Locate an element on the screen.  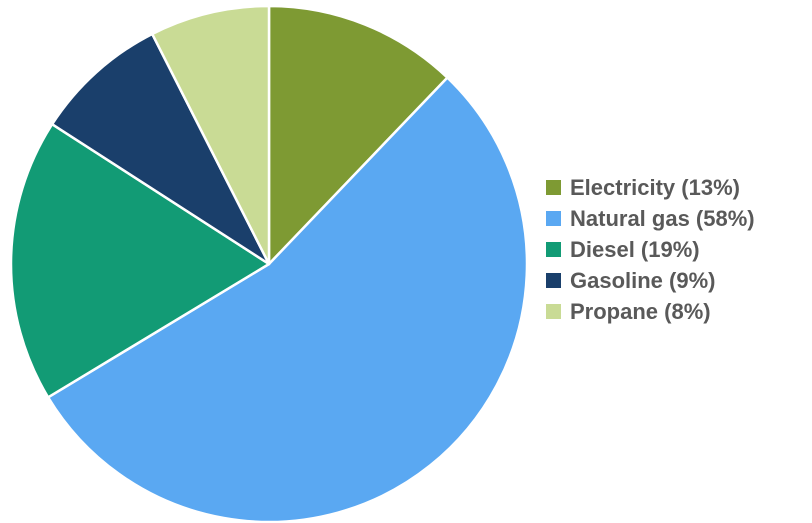
pie-slice-electricity is located at coordinates (358, 135).